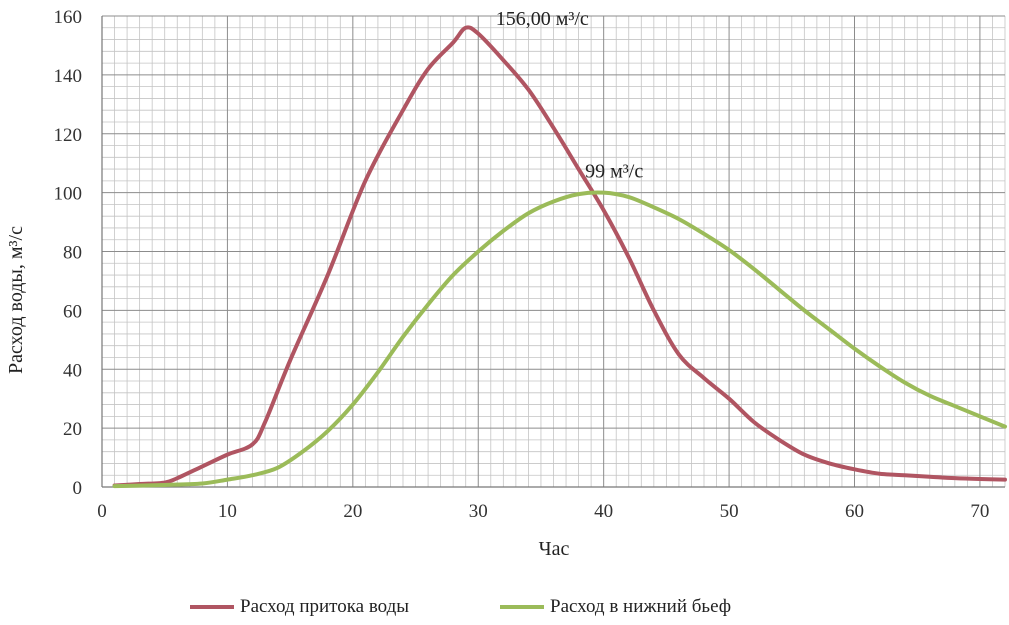 The image size is (1009, 625). Describe the element at coordinates (68, 194) in the screenshot. I see `y-tick-label: 100` at that location.